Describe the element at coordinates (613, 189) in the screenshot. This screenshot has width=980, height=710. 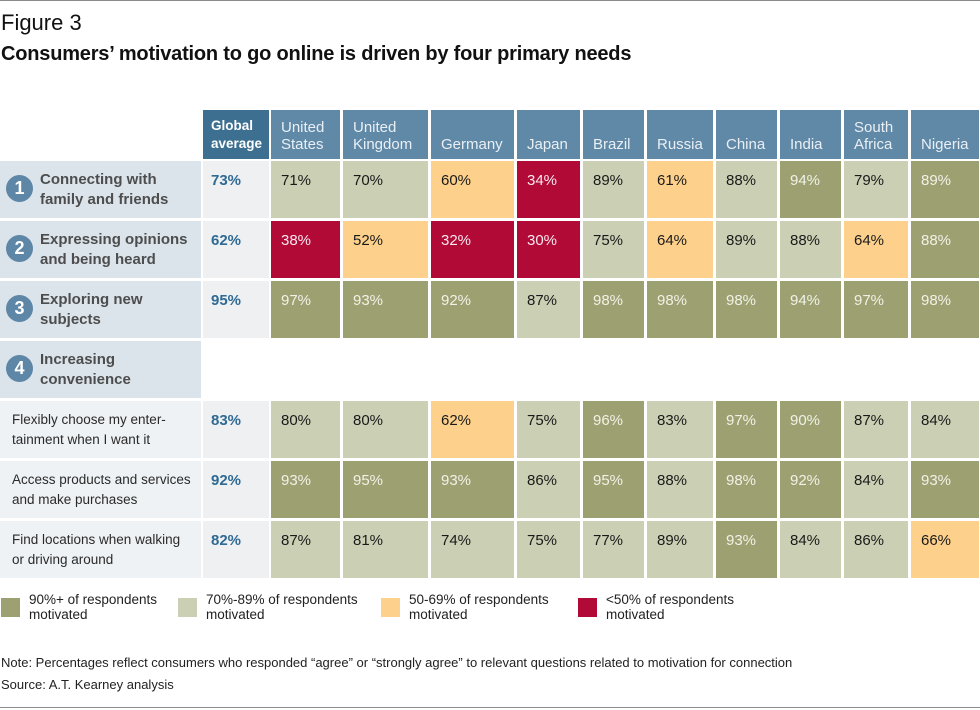
I see `value-cell-brazil: 89%` at that location.